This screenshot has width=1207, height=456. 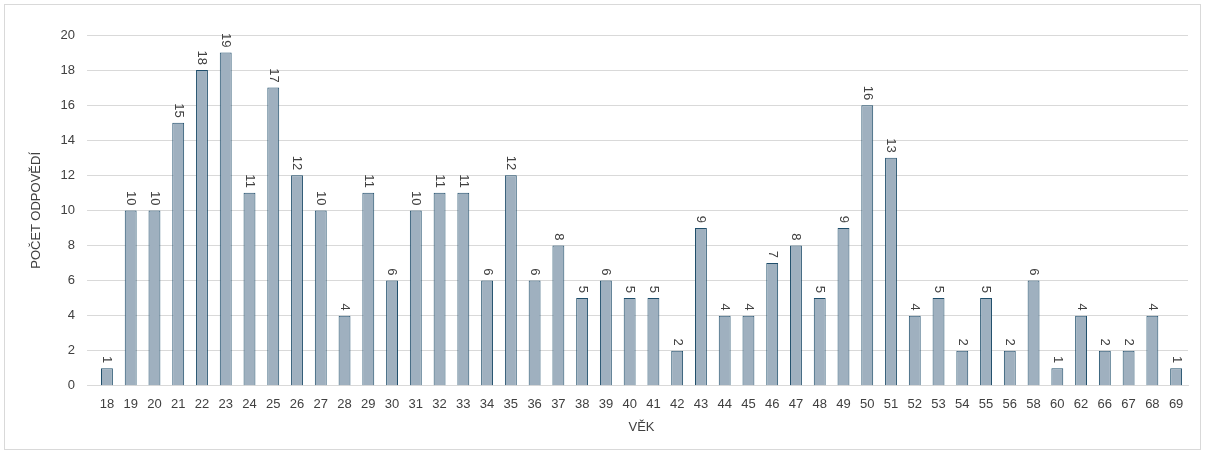 What do you see at coordinates (677, 404) in the screenshot?
I see `x-tick-label: 42` at bounding box center [677, 404].